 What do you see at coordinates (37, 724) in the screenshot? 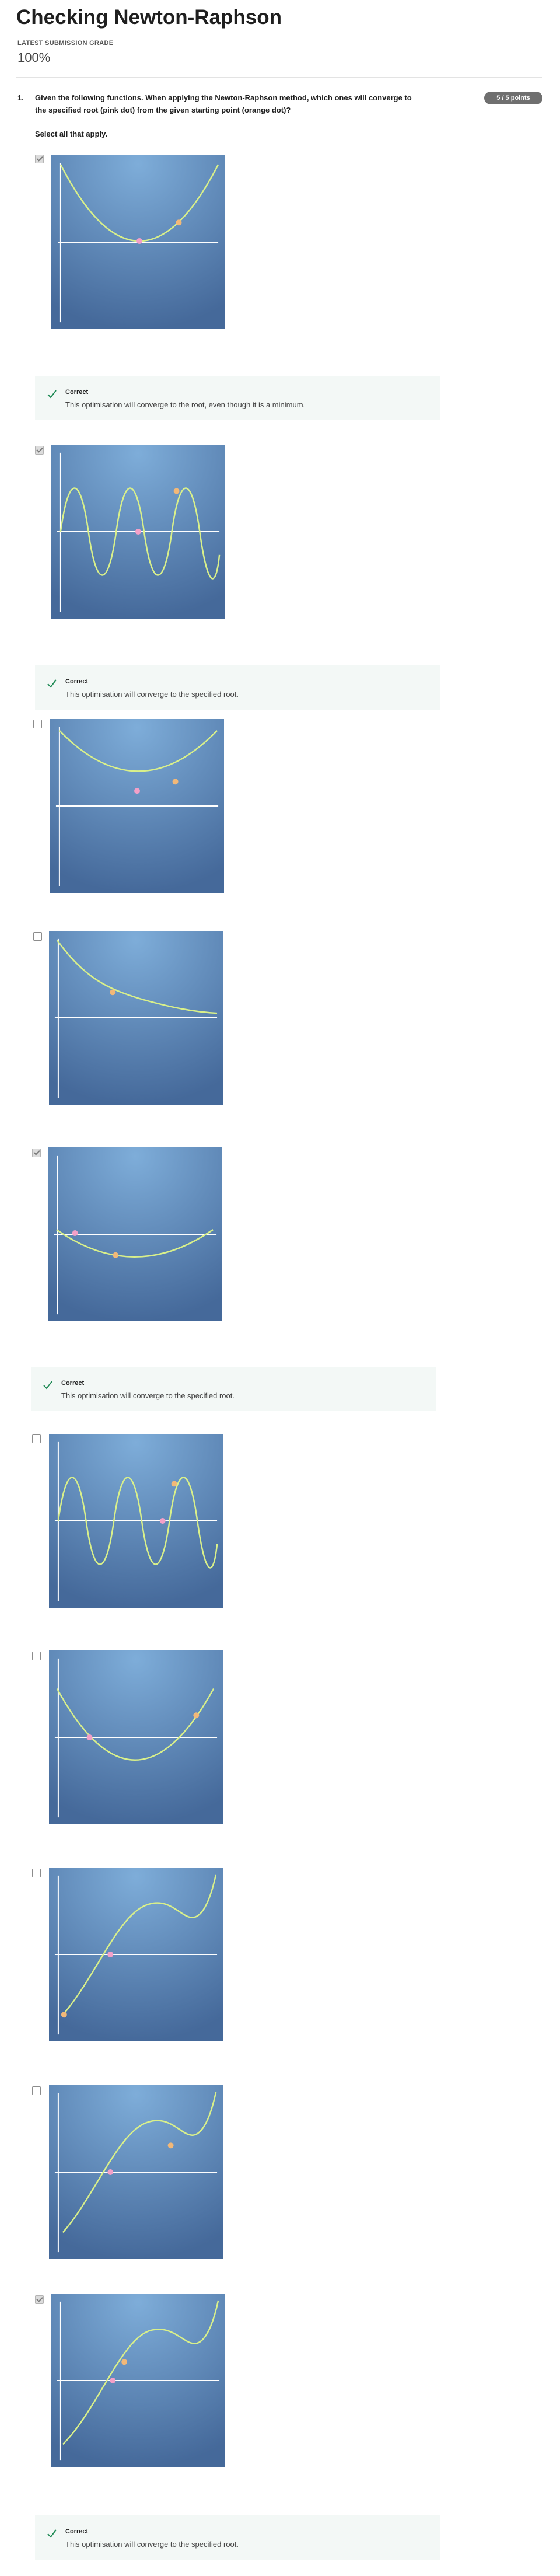
I see `option-3-checkbox` at bounding box center [37, 724].